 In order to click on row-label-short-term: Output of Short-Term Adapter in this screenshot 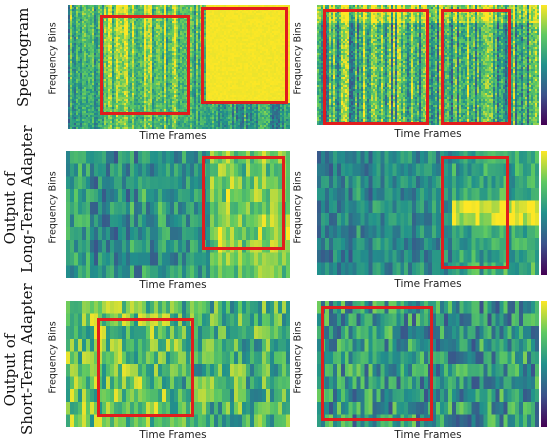, I will do `click(19, 359)`.